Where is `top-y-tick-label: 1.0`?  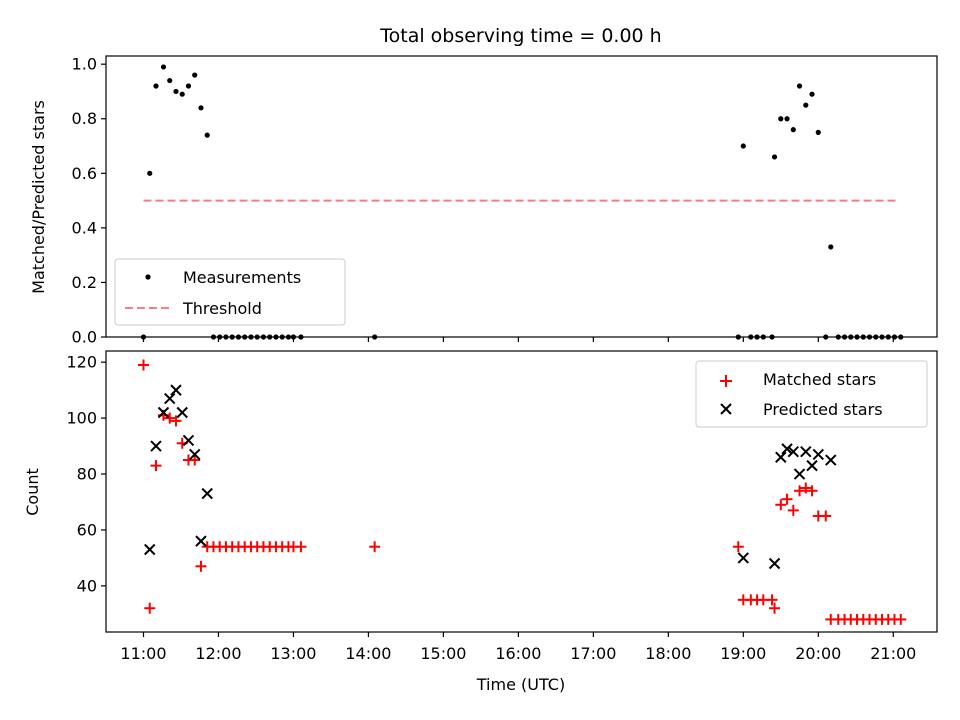
top-y-tick-label: 1.0 is located at coordinates (84, 64).